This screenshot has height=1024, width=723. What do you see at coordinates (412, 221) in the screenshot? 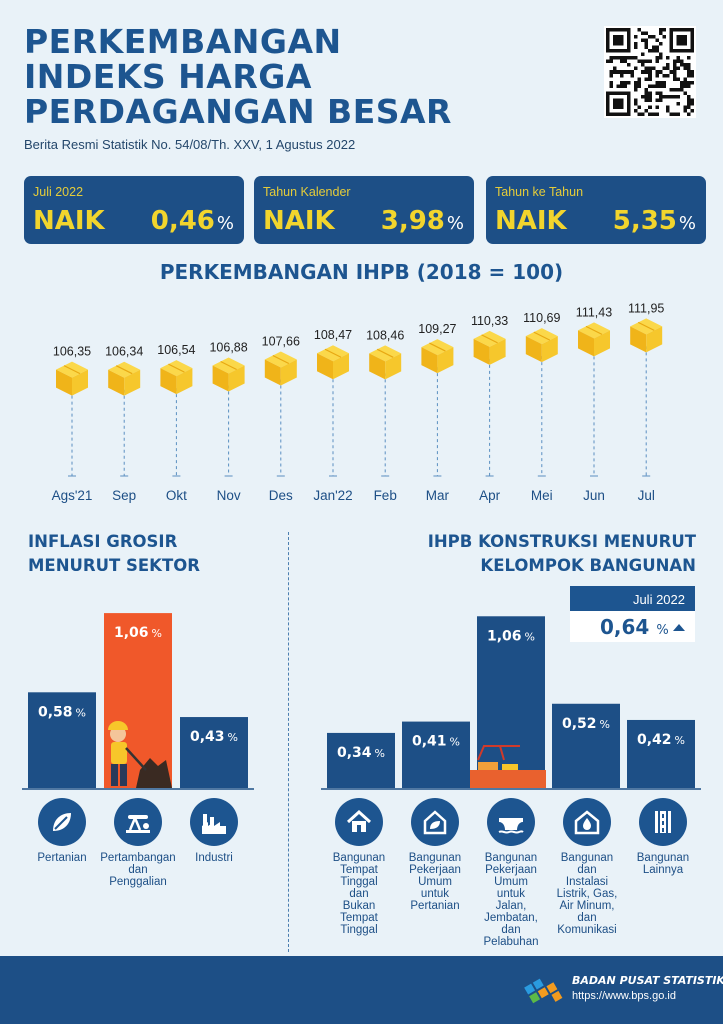
I see `stat-value: 3,98` at bounding box center [412, 221].